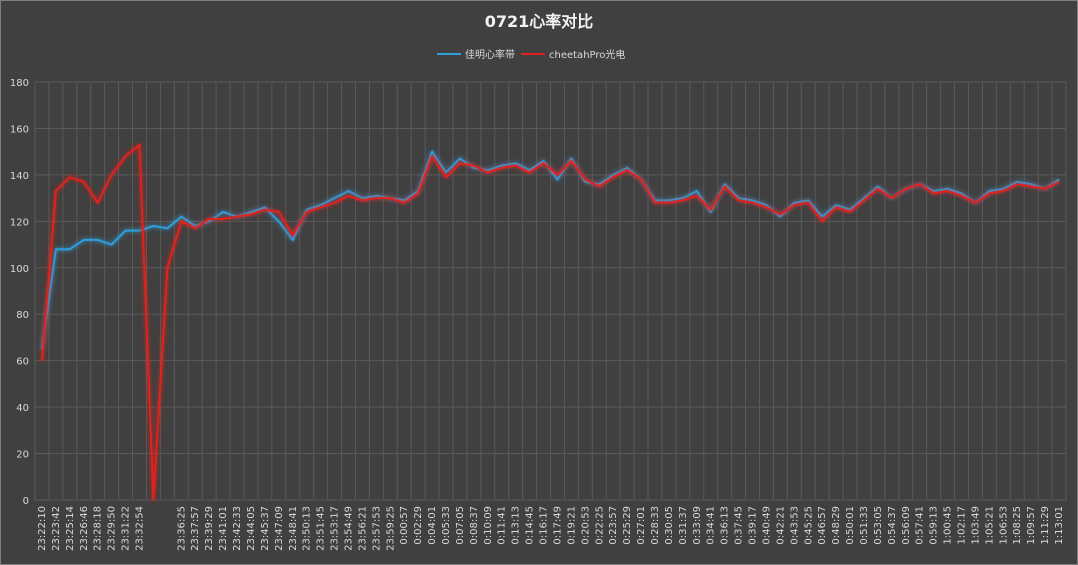  I want to click on y-tick-label: 0, so click(26, 501).